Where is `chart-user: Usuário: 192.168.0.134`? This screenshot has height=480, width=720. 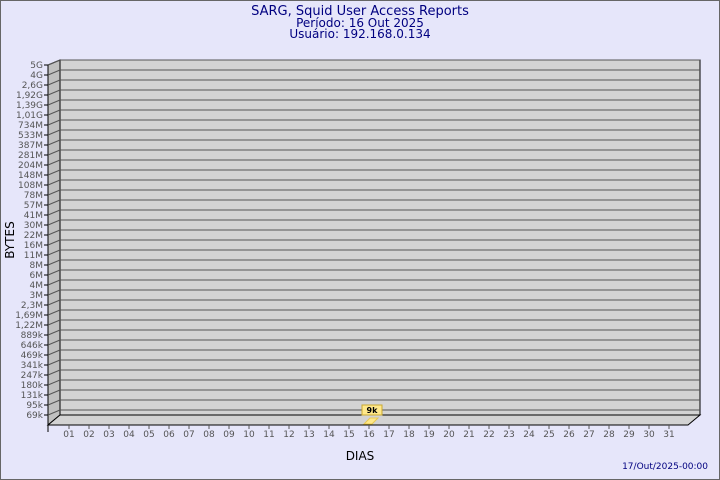 chart-user: Usuário: 192.168.0.134 is located at coordinates (359, 34).